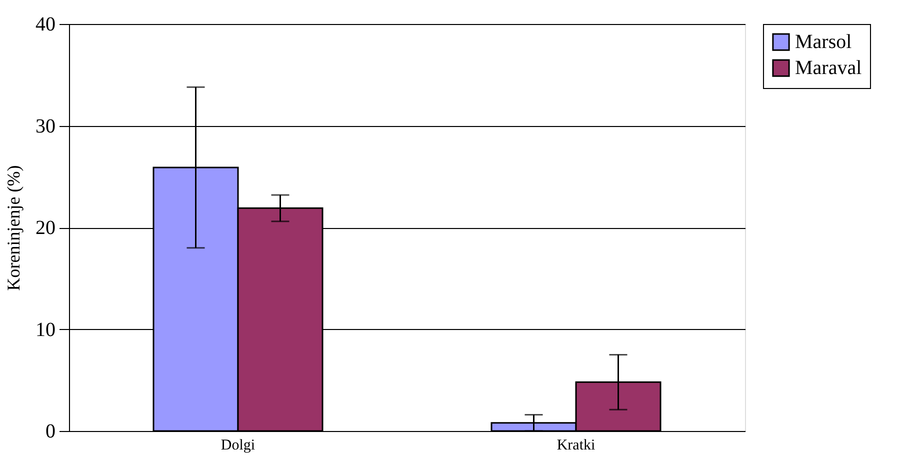 The image size is (921, 466). I want to click on y-tick-label: 20, so click(46, 228).